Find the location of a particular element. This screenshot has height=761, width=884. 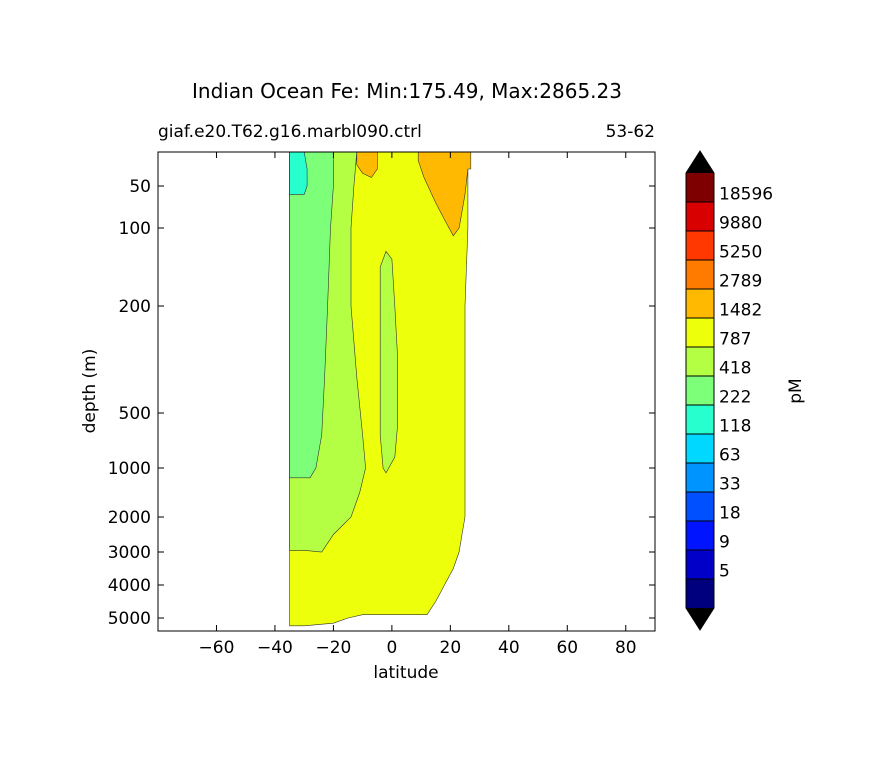

chart-subtitle-left: giaf.e20.T62.g16.marbl090.ctrl is located at coordinates (290, 132).